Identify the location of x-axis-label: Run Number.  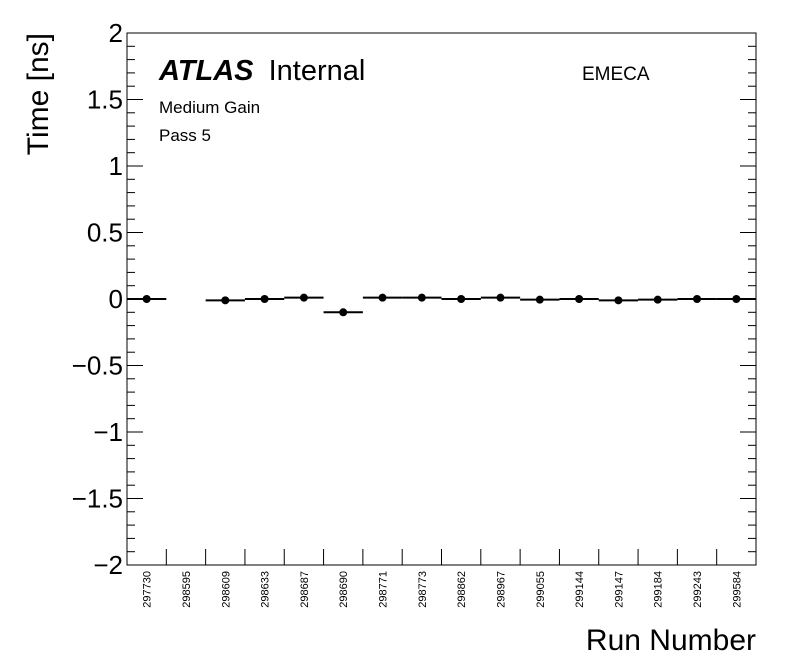
(671, 640).